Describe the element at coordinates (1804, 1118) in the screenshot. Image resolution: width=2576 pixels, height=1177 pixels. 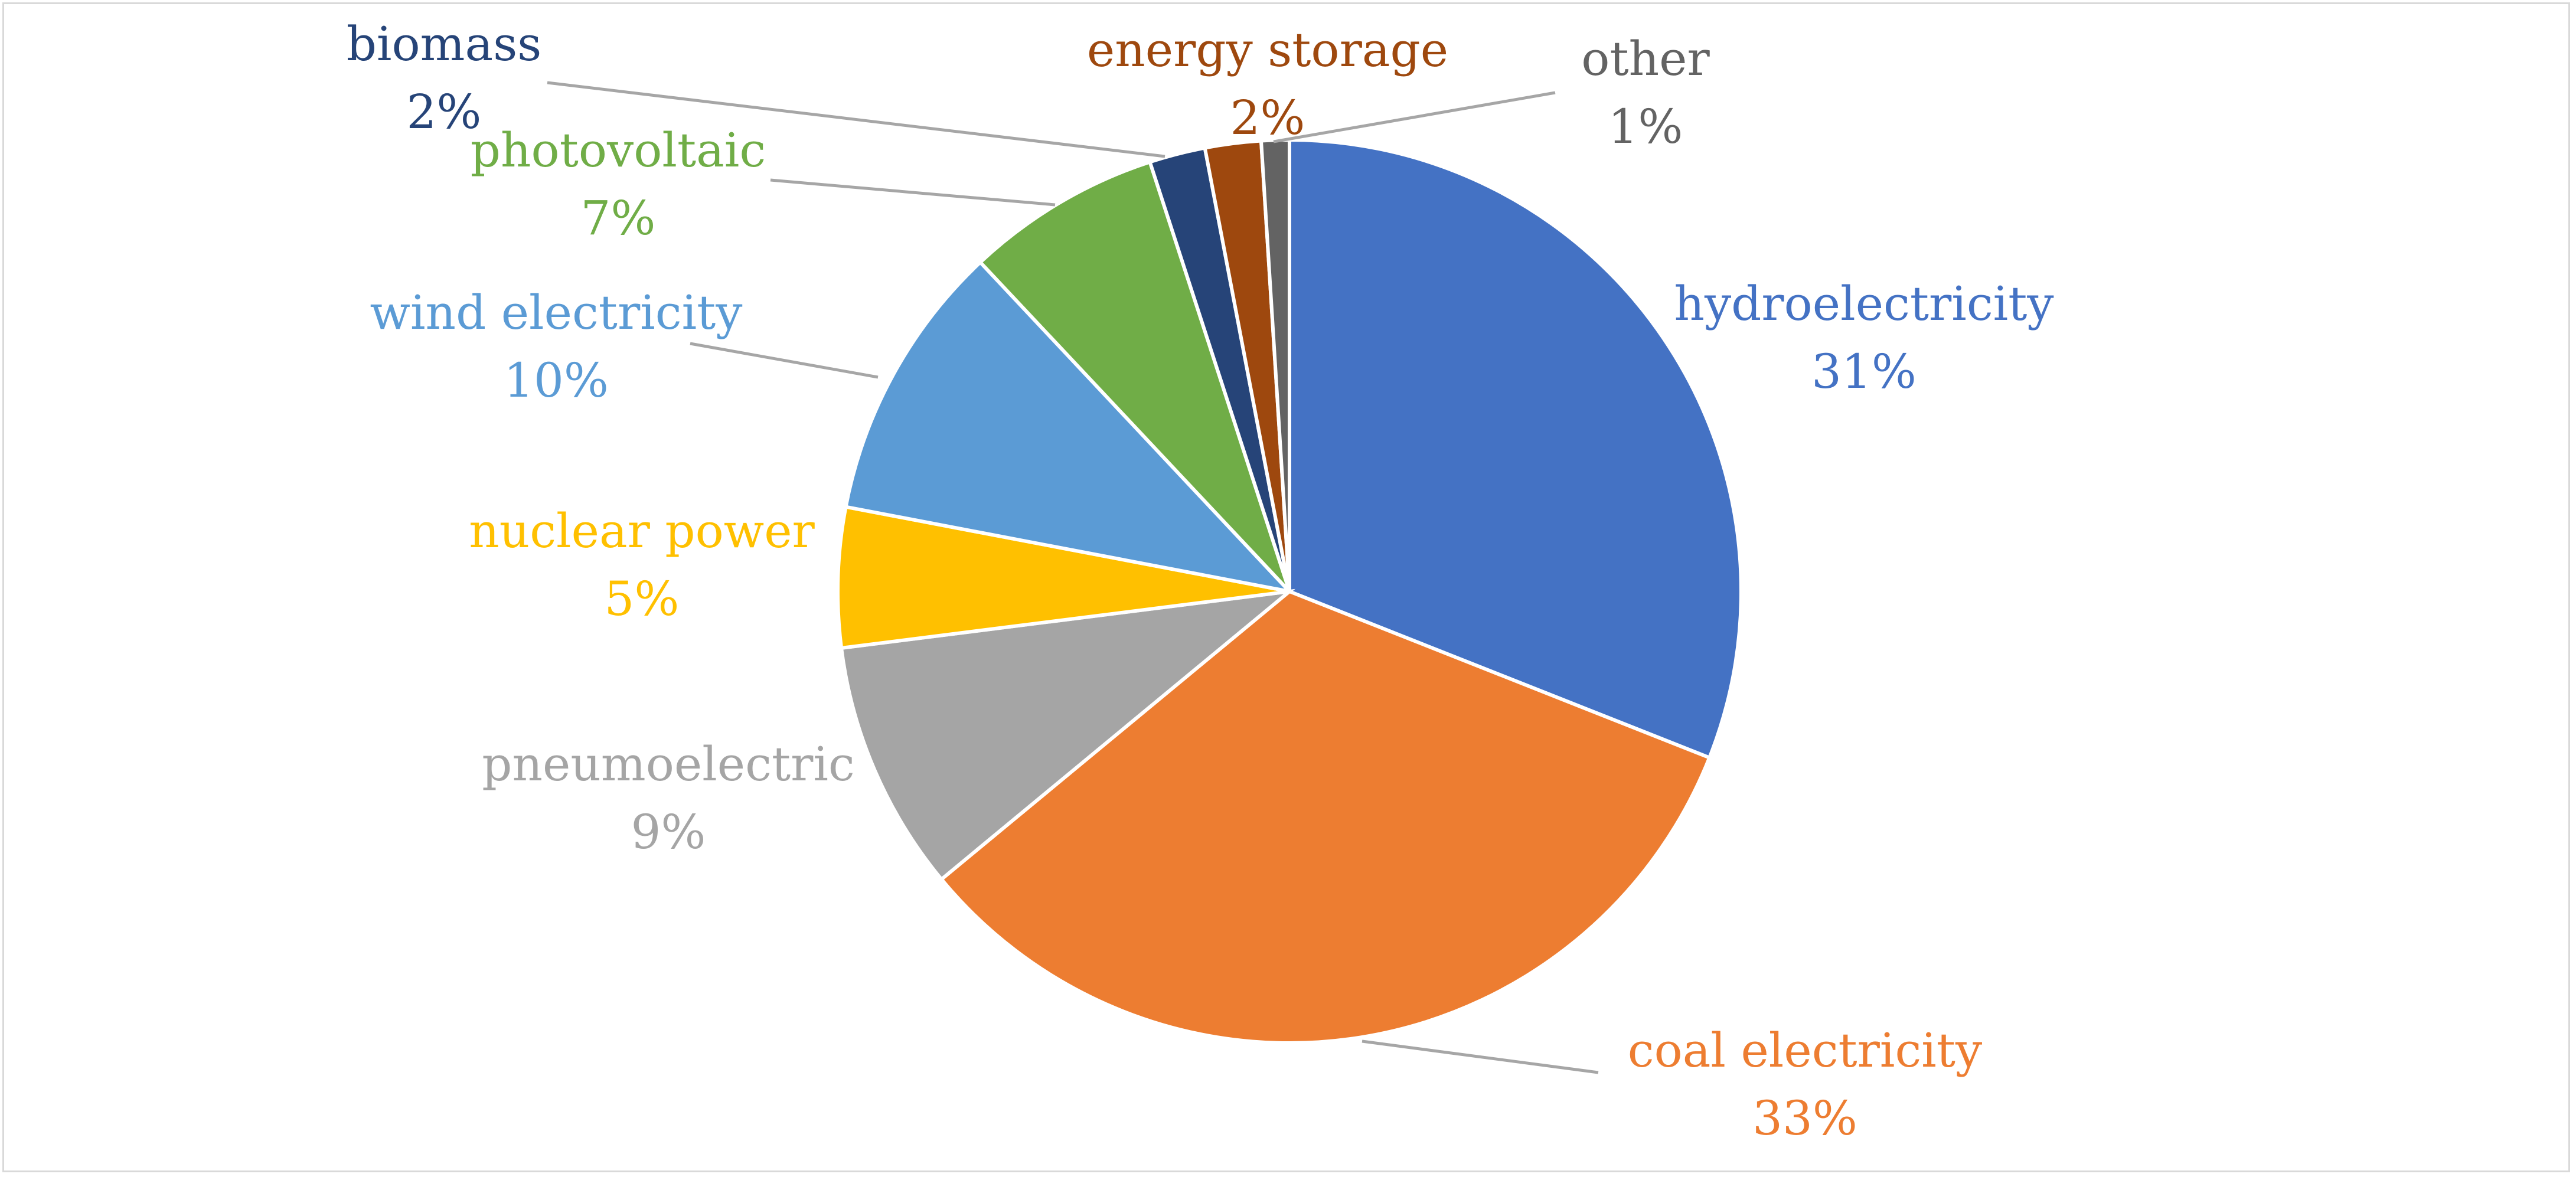
I see `slice-percent-coal-electricity: 33%` at that location.